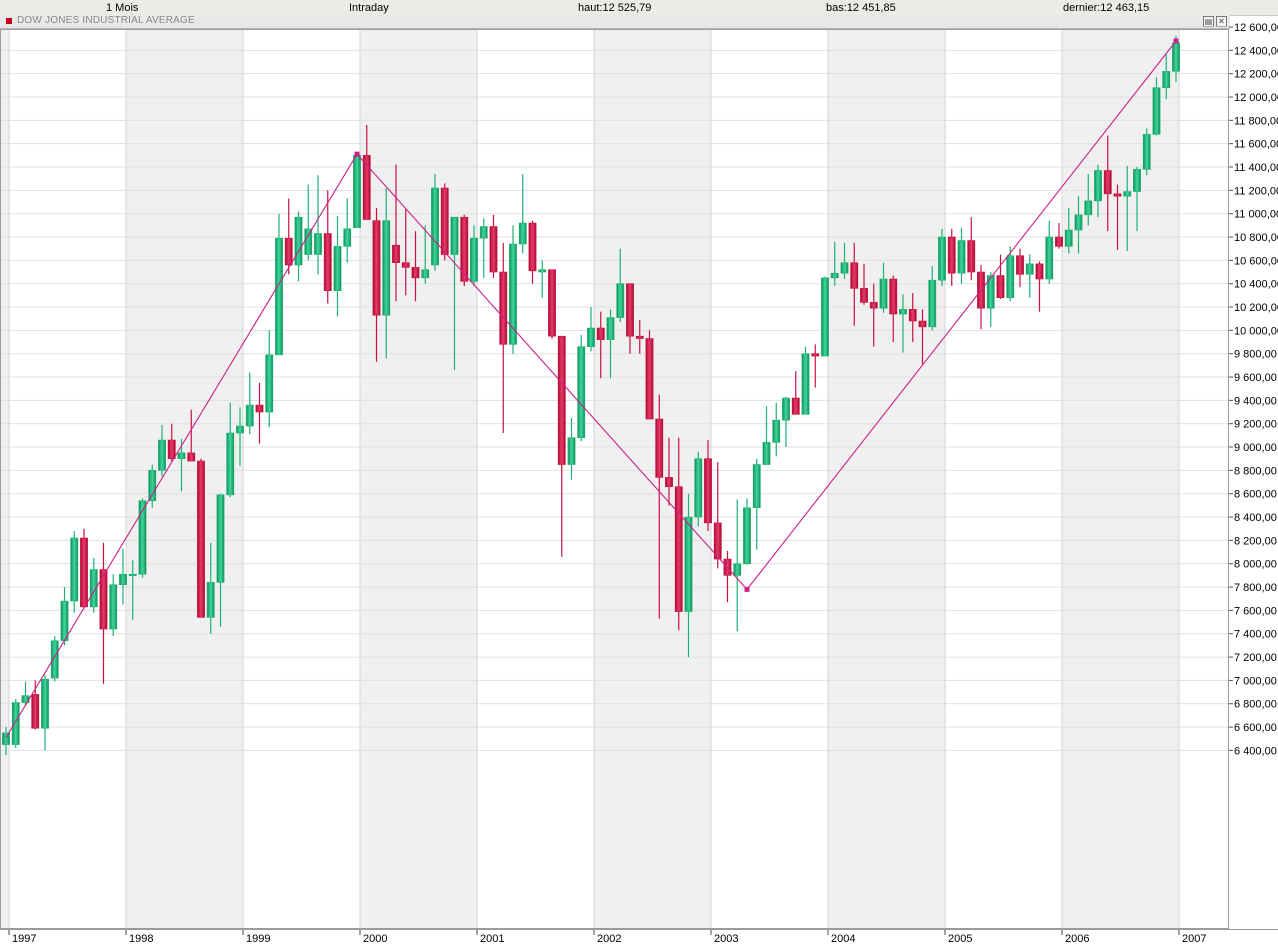 This screenshot has width=1278, height=944. I want to click on x-tick-label: 2006, so click(1077, 938).